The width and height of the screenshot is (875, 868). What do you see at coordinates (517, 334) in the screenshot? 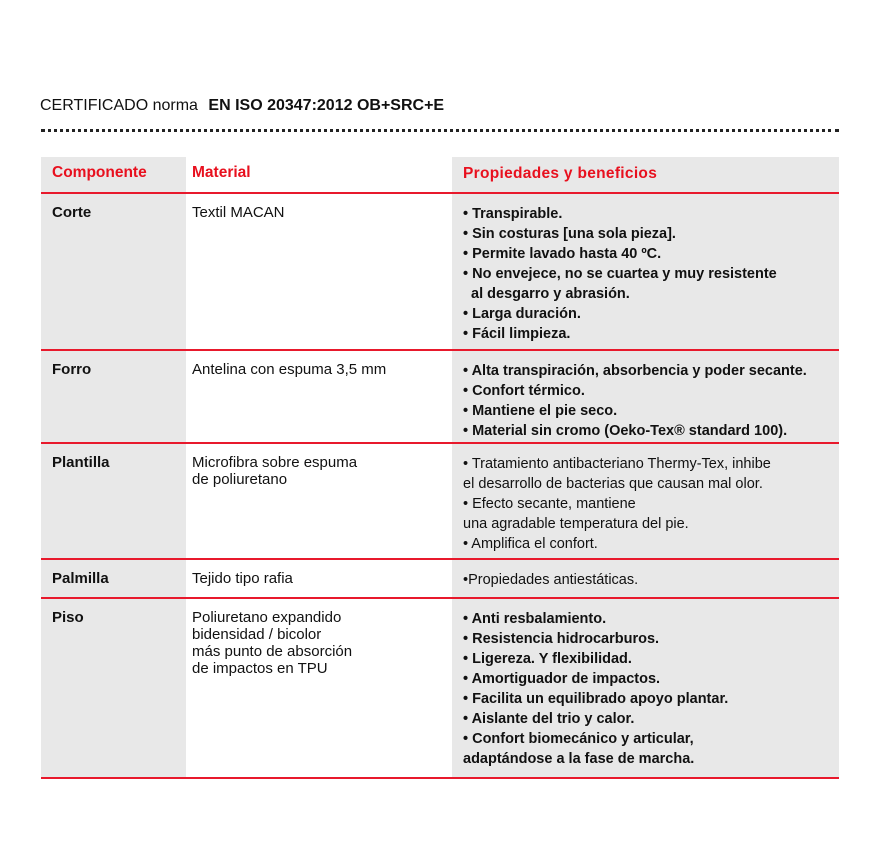
I see `property-line: • Fácil limpieza.` at bounding box center [517, 334].